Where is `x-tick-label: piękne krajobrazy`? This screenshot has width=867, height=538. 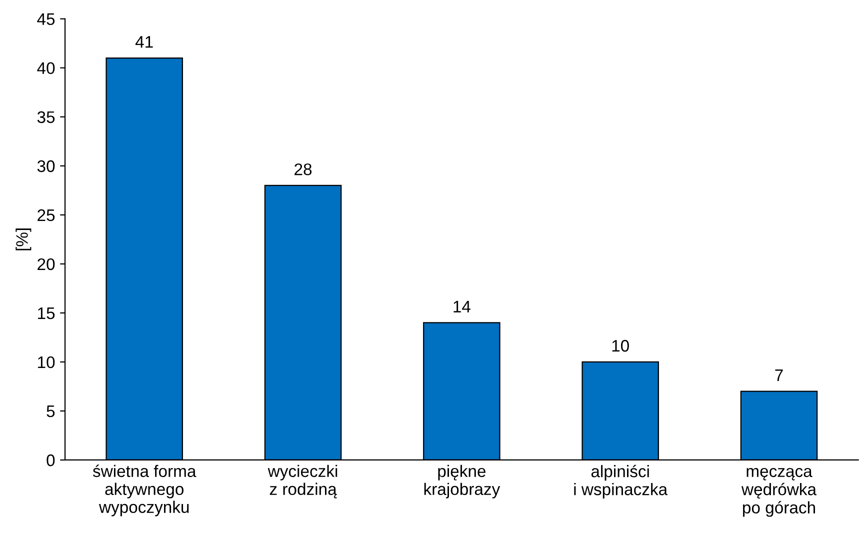 x-tick-label: piękne krajobrazy is located at coordinates (462, 481).